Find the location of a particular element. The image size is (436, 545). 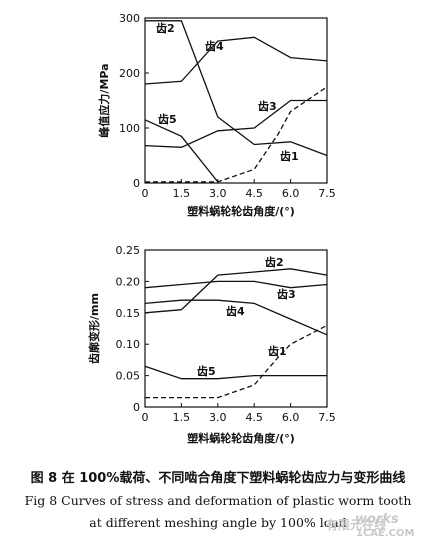

y-tick-label: 0.15 is located at coordinates (128, 313).